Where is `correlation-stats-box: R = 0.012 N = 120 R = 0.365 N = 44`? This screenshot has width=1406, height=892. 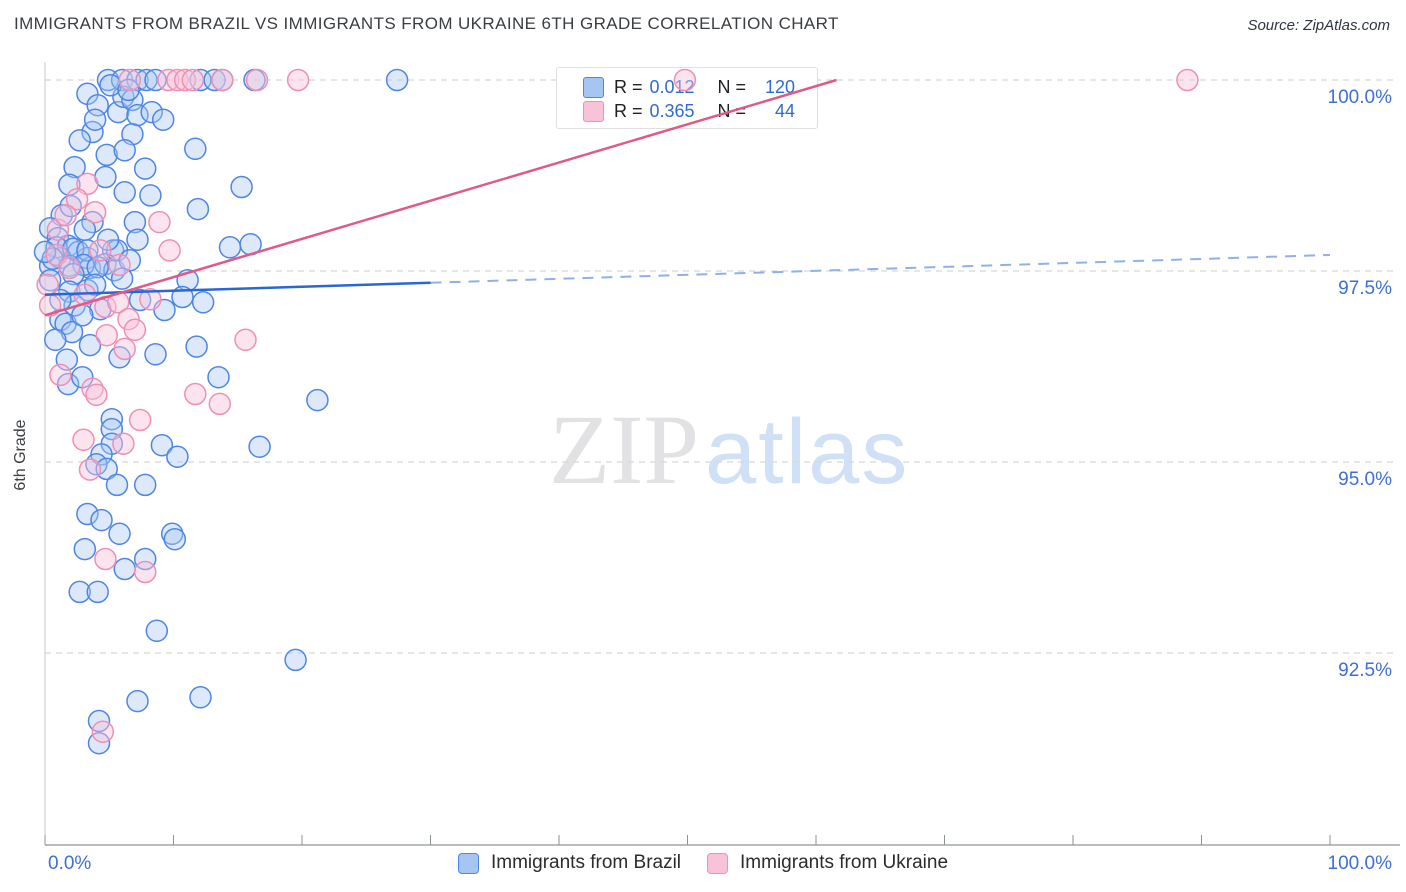 correlation-stats-box: R = 0.012 N = 120 R = 0.365 N = 44 is located at coordinates (687, 98).